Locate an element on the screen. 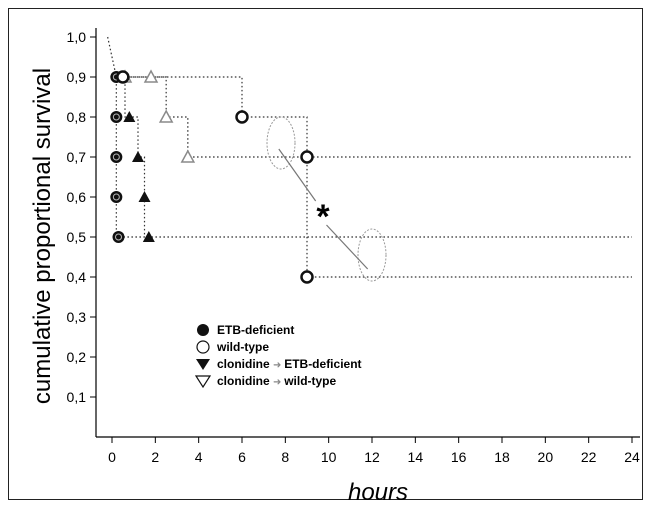  curve-clonidine-wild-type is located at coordinates (378, 117).